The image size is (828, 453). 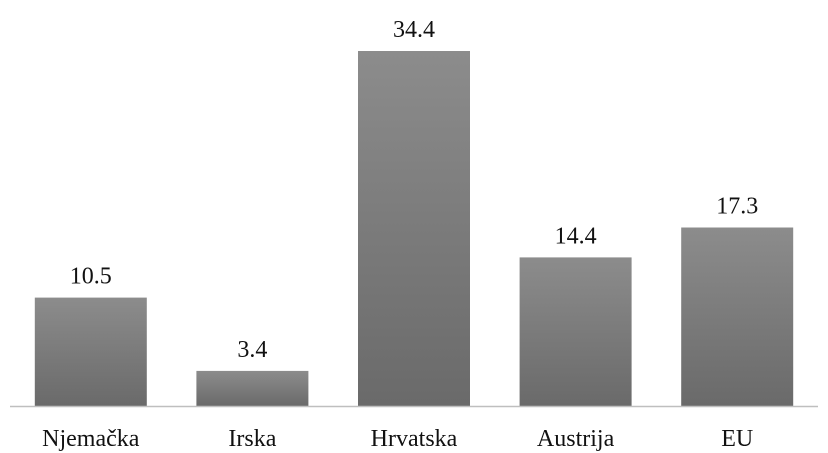 What do you see at coordinates (576, 439) in the screenshot?
I see `category-label-austrija: Austrija` at bounding box center [576, 439].